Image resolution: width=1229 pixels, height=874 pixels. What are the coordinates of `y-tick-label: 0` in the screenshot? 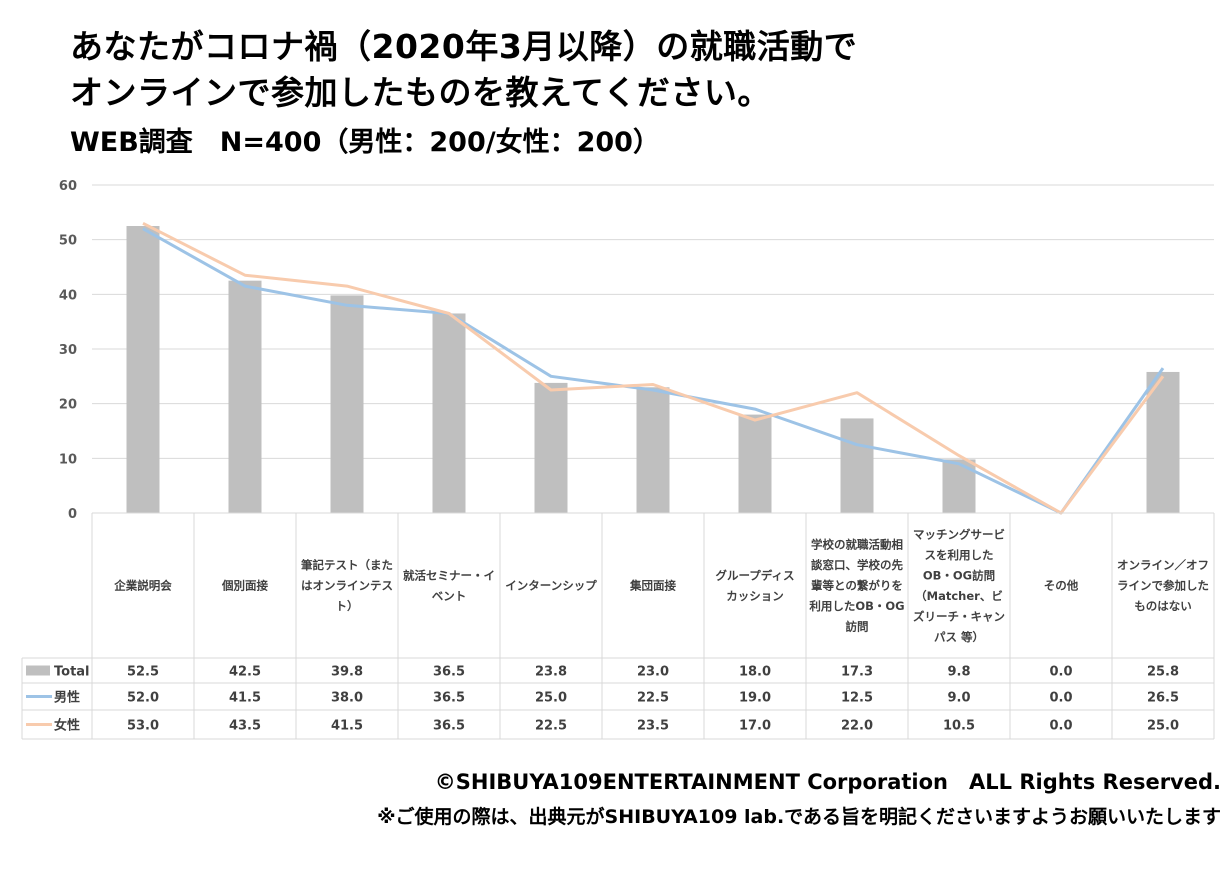 It's located at (72, 514).